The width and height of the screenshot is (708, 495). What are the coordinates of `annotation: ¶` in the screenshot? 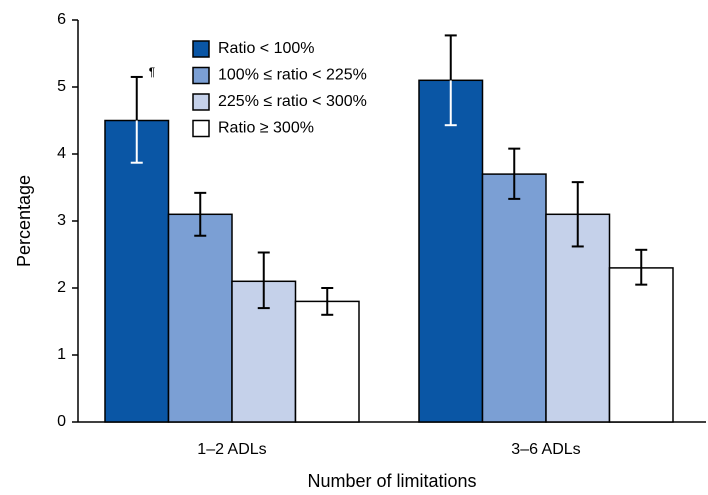 It's located at (152, 72).